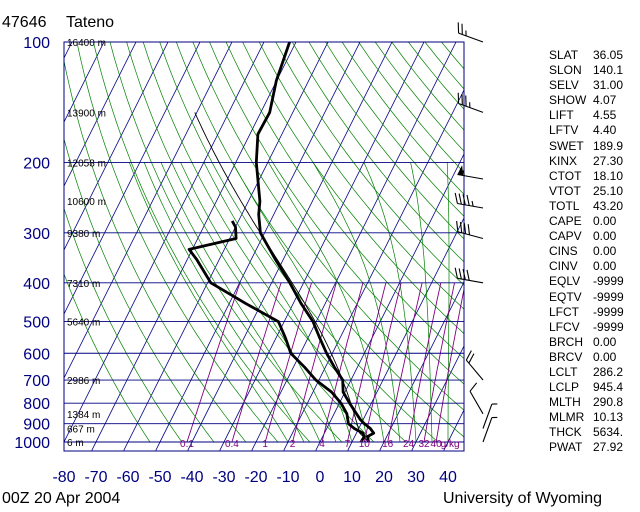 The image size is (640, 512). Describe the element at coordinates (191, 477) in the screenshot. I see `temperature-tick-label: -40` at that location.